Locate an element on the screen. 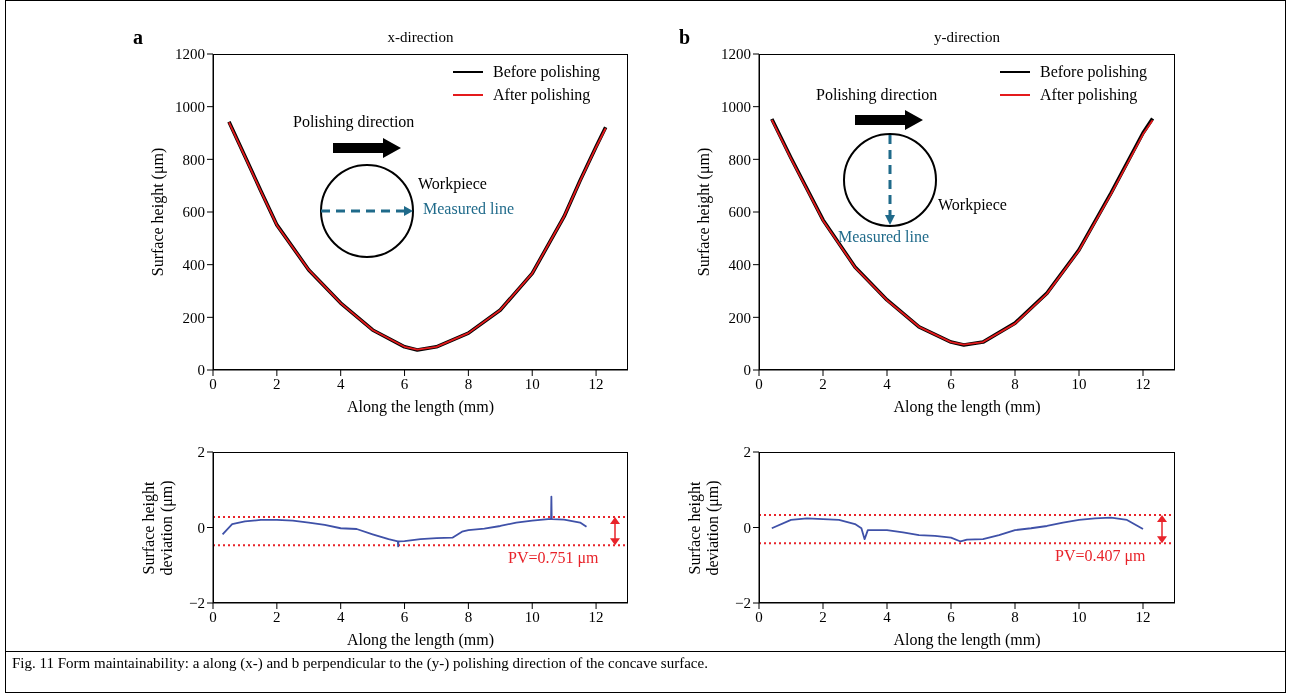 The height and width of the screenshot is (699, 1291). caption: Fig. 11 Form maintainability: a along (x-) and b perpendicular to the (y-) polishing direction of the concave surface. is located at coordinates (360, 663).